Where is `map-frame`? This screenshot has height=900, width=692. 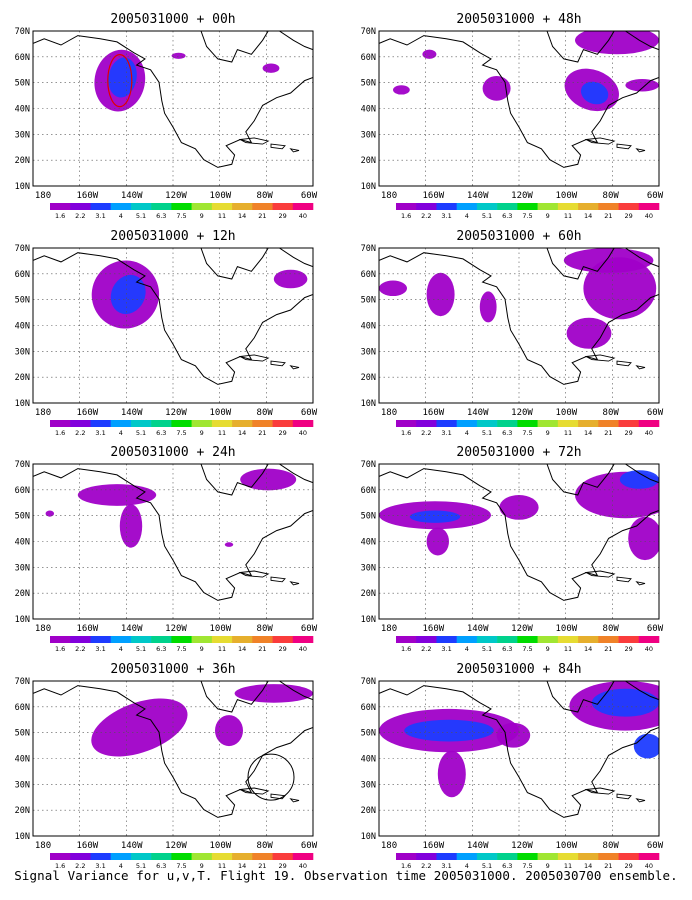
map-frame is located at coordinates (519, 758).